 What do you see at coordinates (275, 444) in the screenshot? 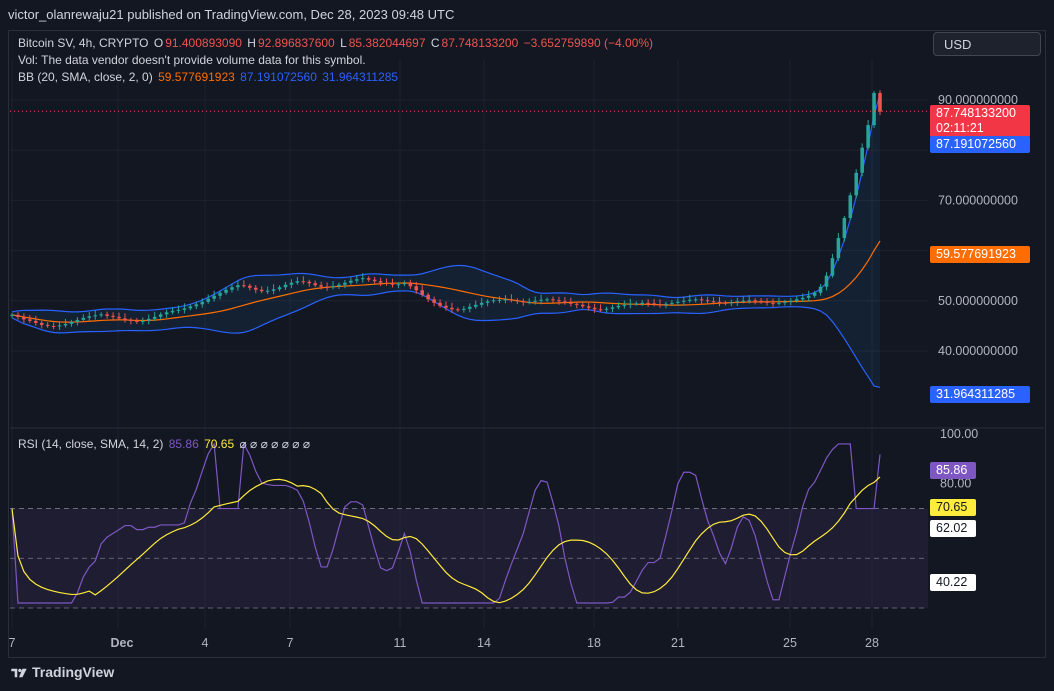
I see `rsi-extra-values: ⌀ ⌀ ⌀ ⌀ ⌀ ⌀ ⌀` at bounding box center [275, 444].